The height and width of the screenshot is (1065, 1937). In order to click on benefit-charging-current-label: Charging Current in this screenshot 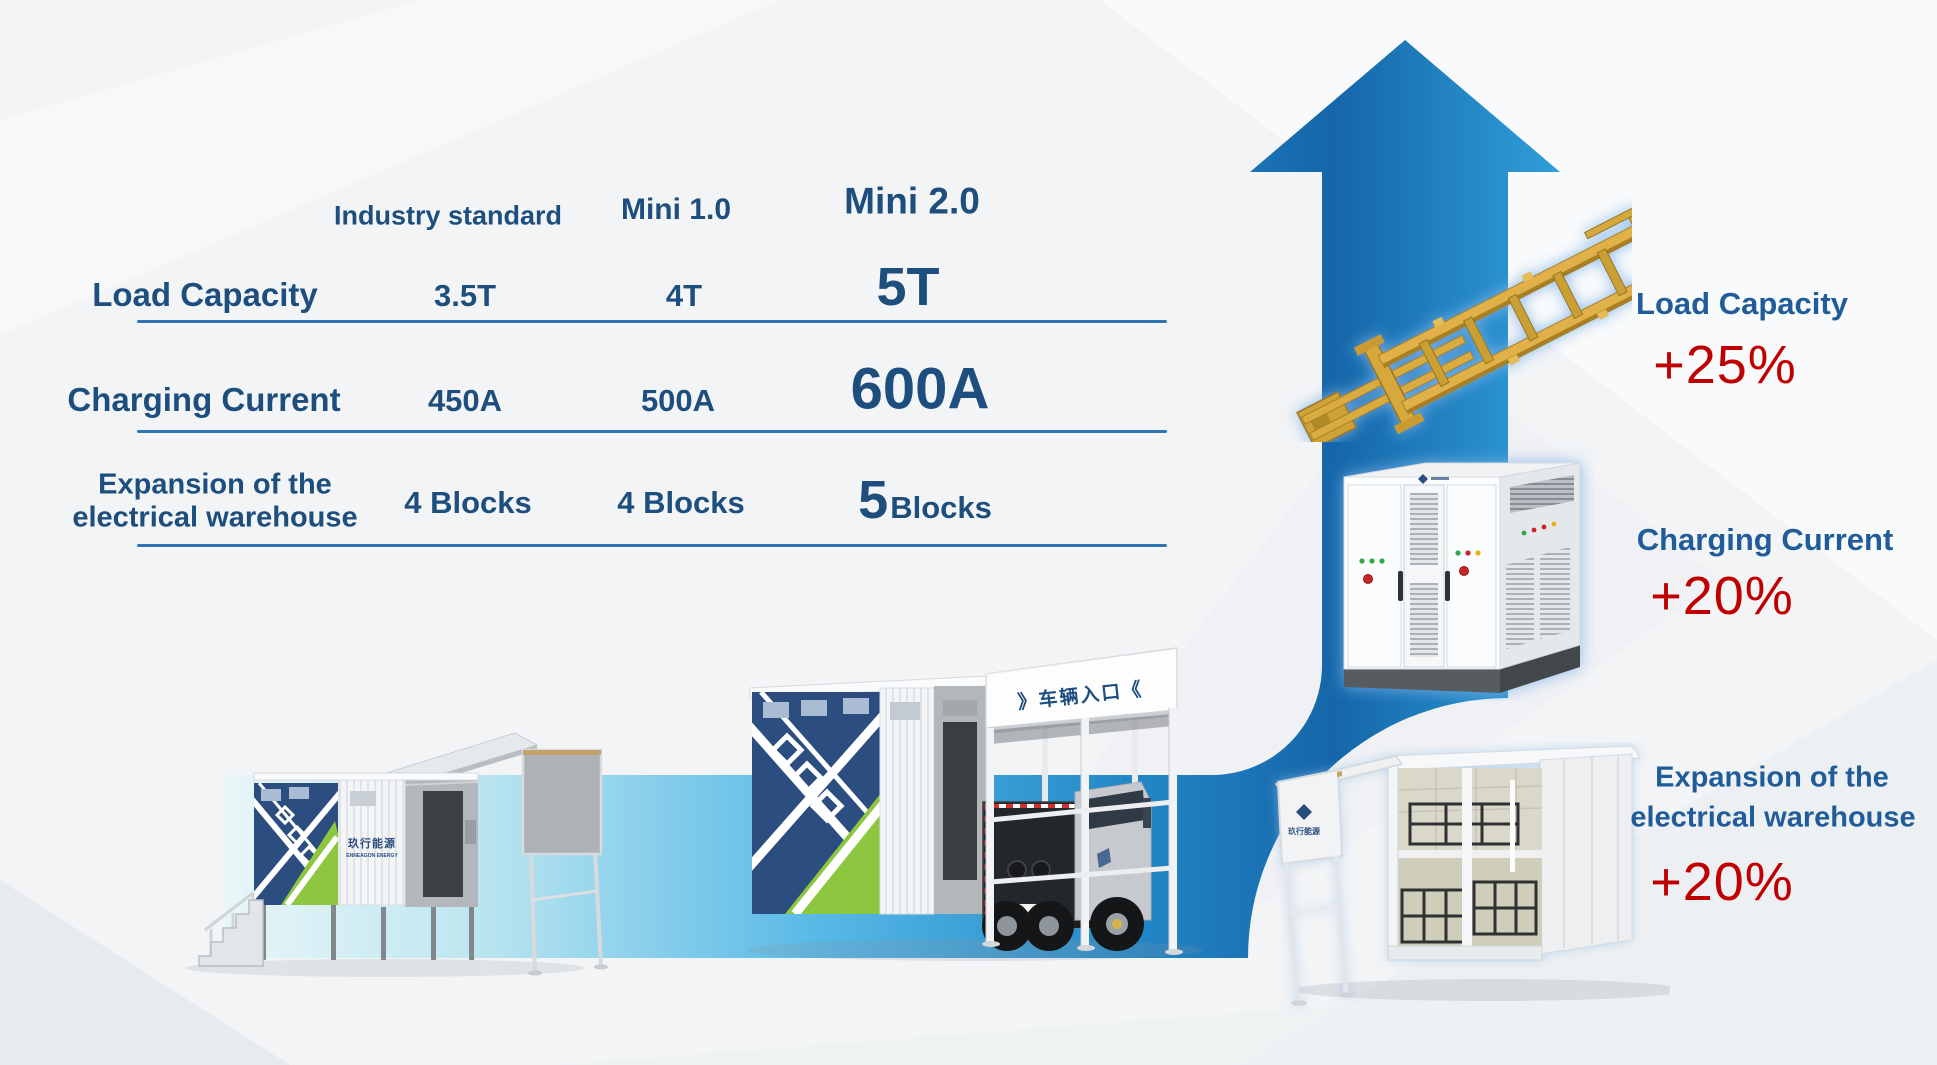, I will do `click(1765, 540)`.